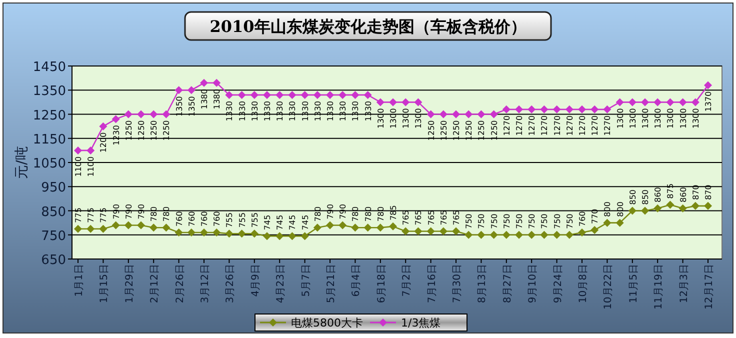 The image size is (736, 338). What do you see at coordinates (708, 192) in the screenshot?
I see `data-label: 870` at bounding box center [708, 192].